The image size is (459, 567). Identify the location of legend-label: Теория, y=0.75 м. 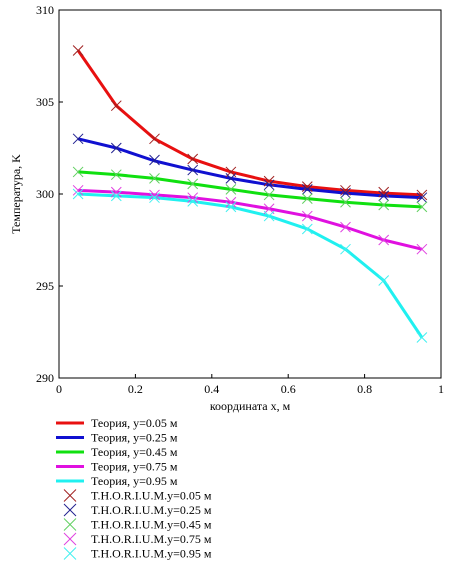
(134, 467).